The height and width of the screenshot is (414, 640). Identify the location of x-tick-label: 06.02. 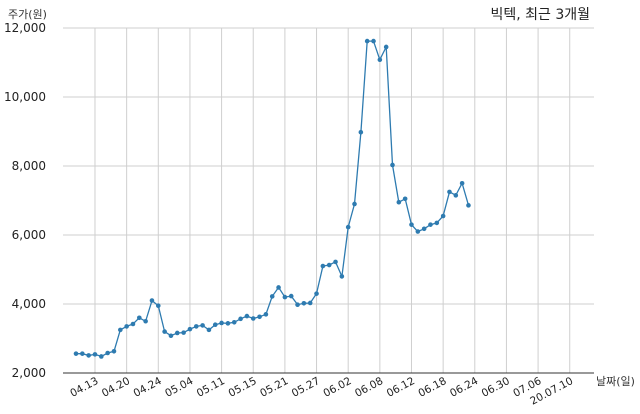
(337, 387).